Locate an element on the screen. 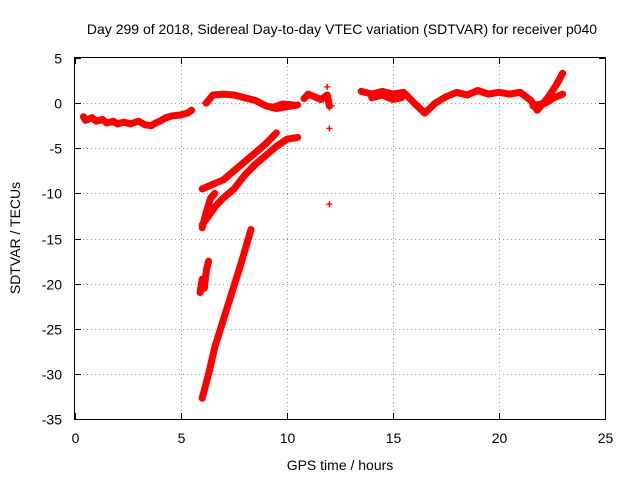 Image resolution: width=640 pixels, height=480 pixels. x-tick-label: 10 is located at coordinates (288, 438).